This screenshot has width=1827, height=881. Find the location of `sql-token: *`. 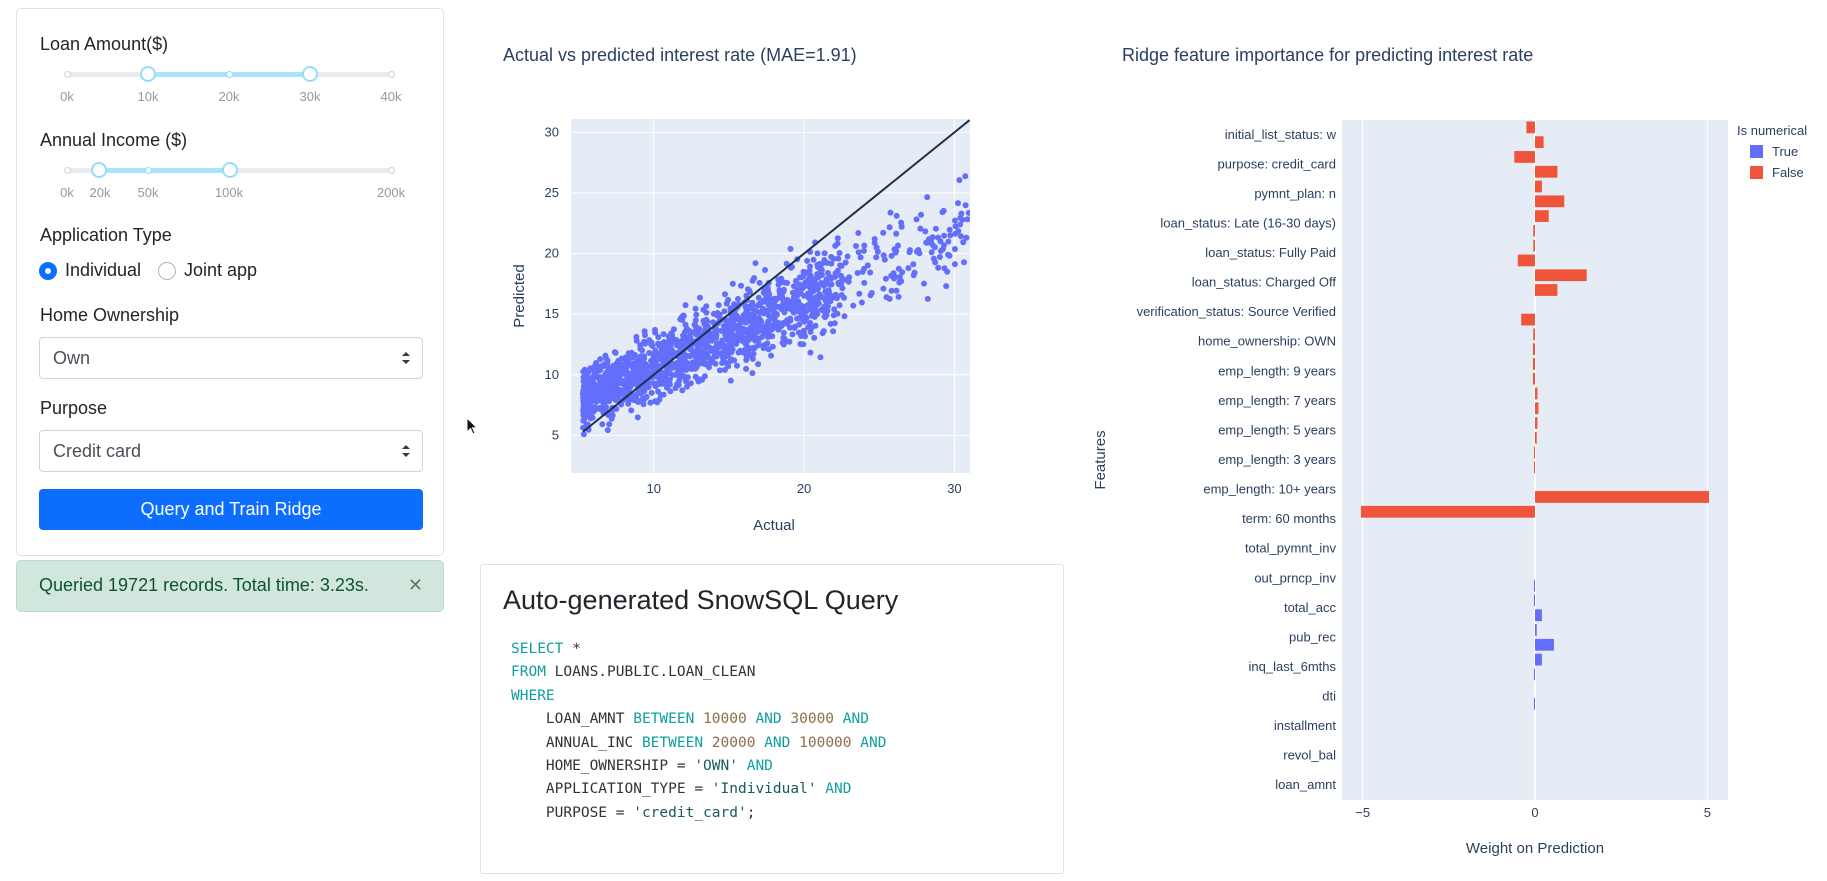

sql-token: * is located at coordinates (572, 649).